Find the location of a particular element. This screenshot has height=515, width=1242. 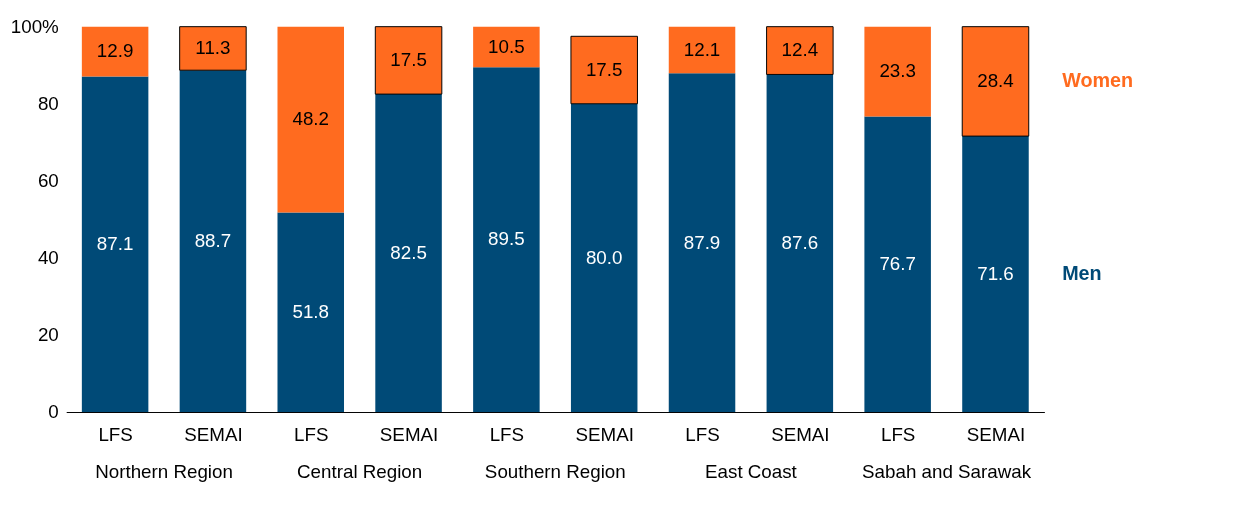

text: Northern Region is located at coordinates (164, 472).